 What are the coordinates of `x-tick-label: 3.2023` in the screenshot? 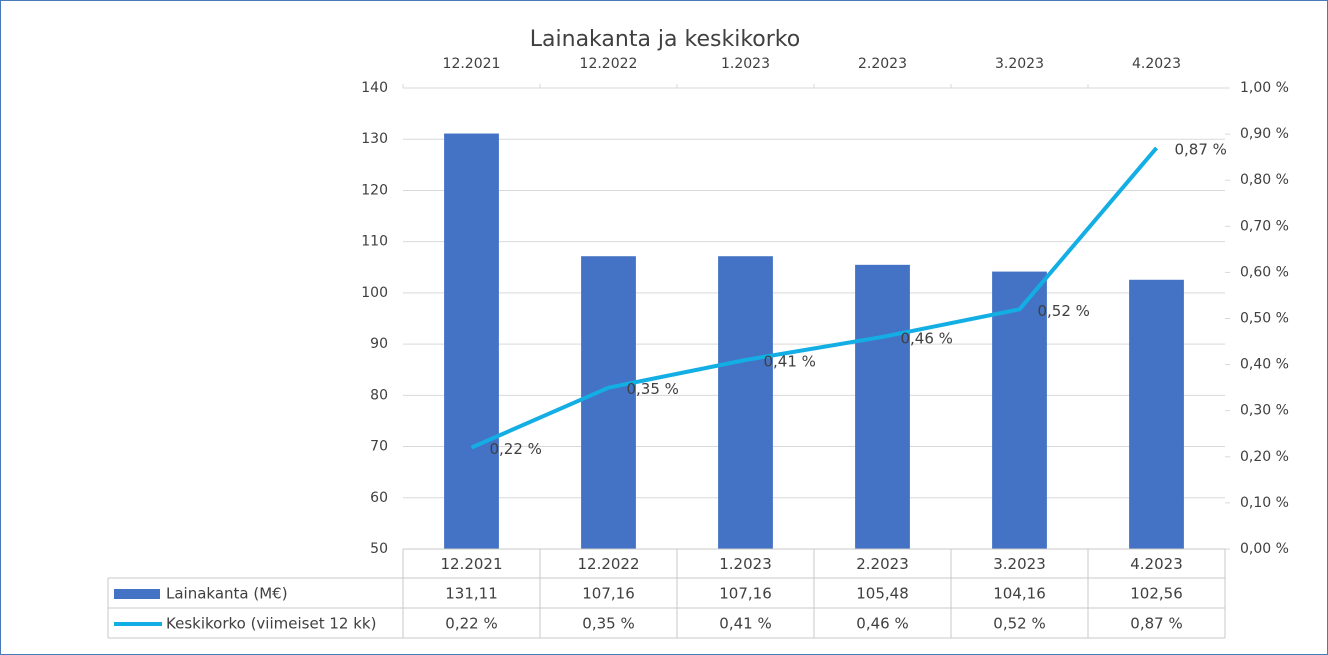 It's located at (1019, 64).